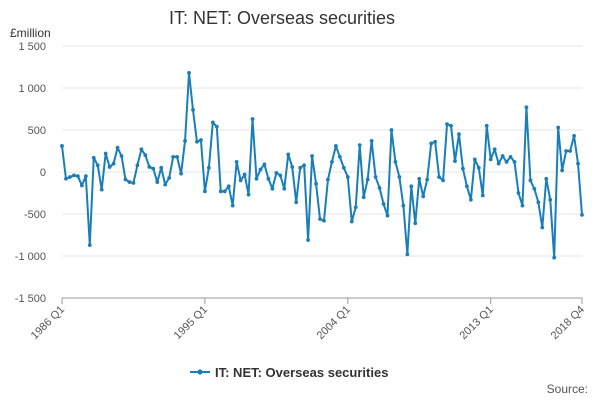 This screenshot has width=600, height=400. What do you see at coordinates (200, 372) in the screenshot?
I see `legend-dot-swatch` at bounding box center [200, 372].